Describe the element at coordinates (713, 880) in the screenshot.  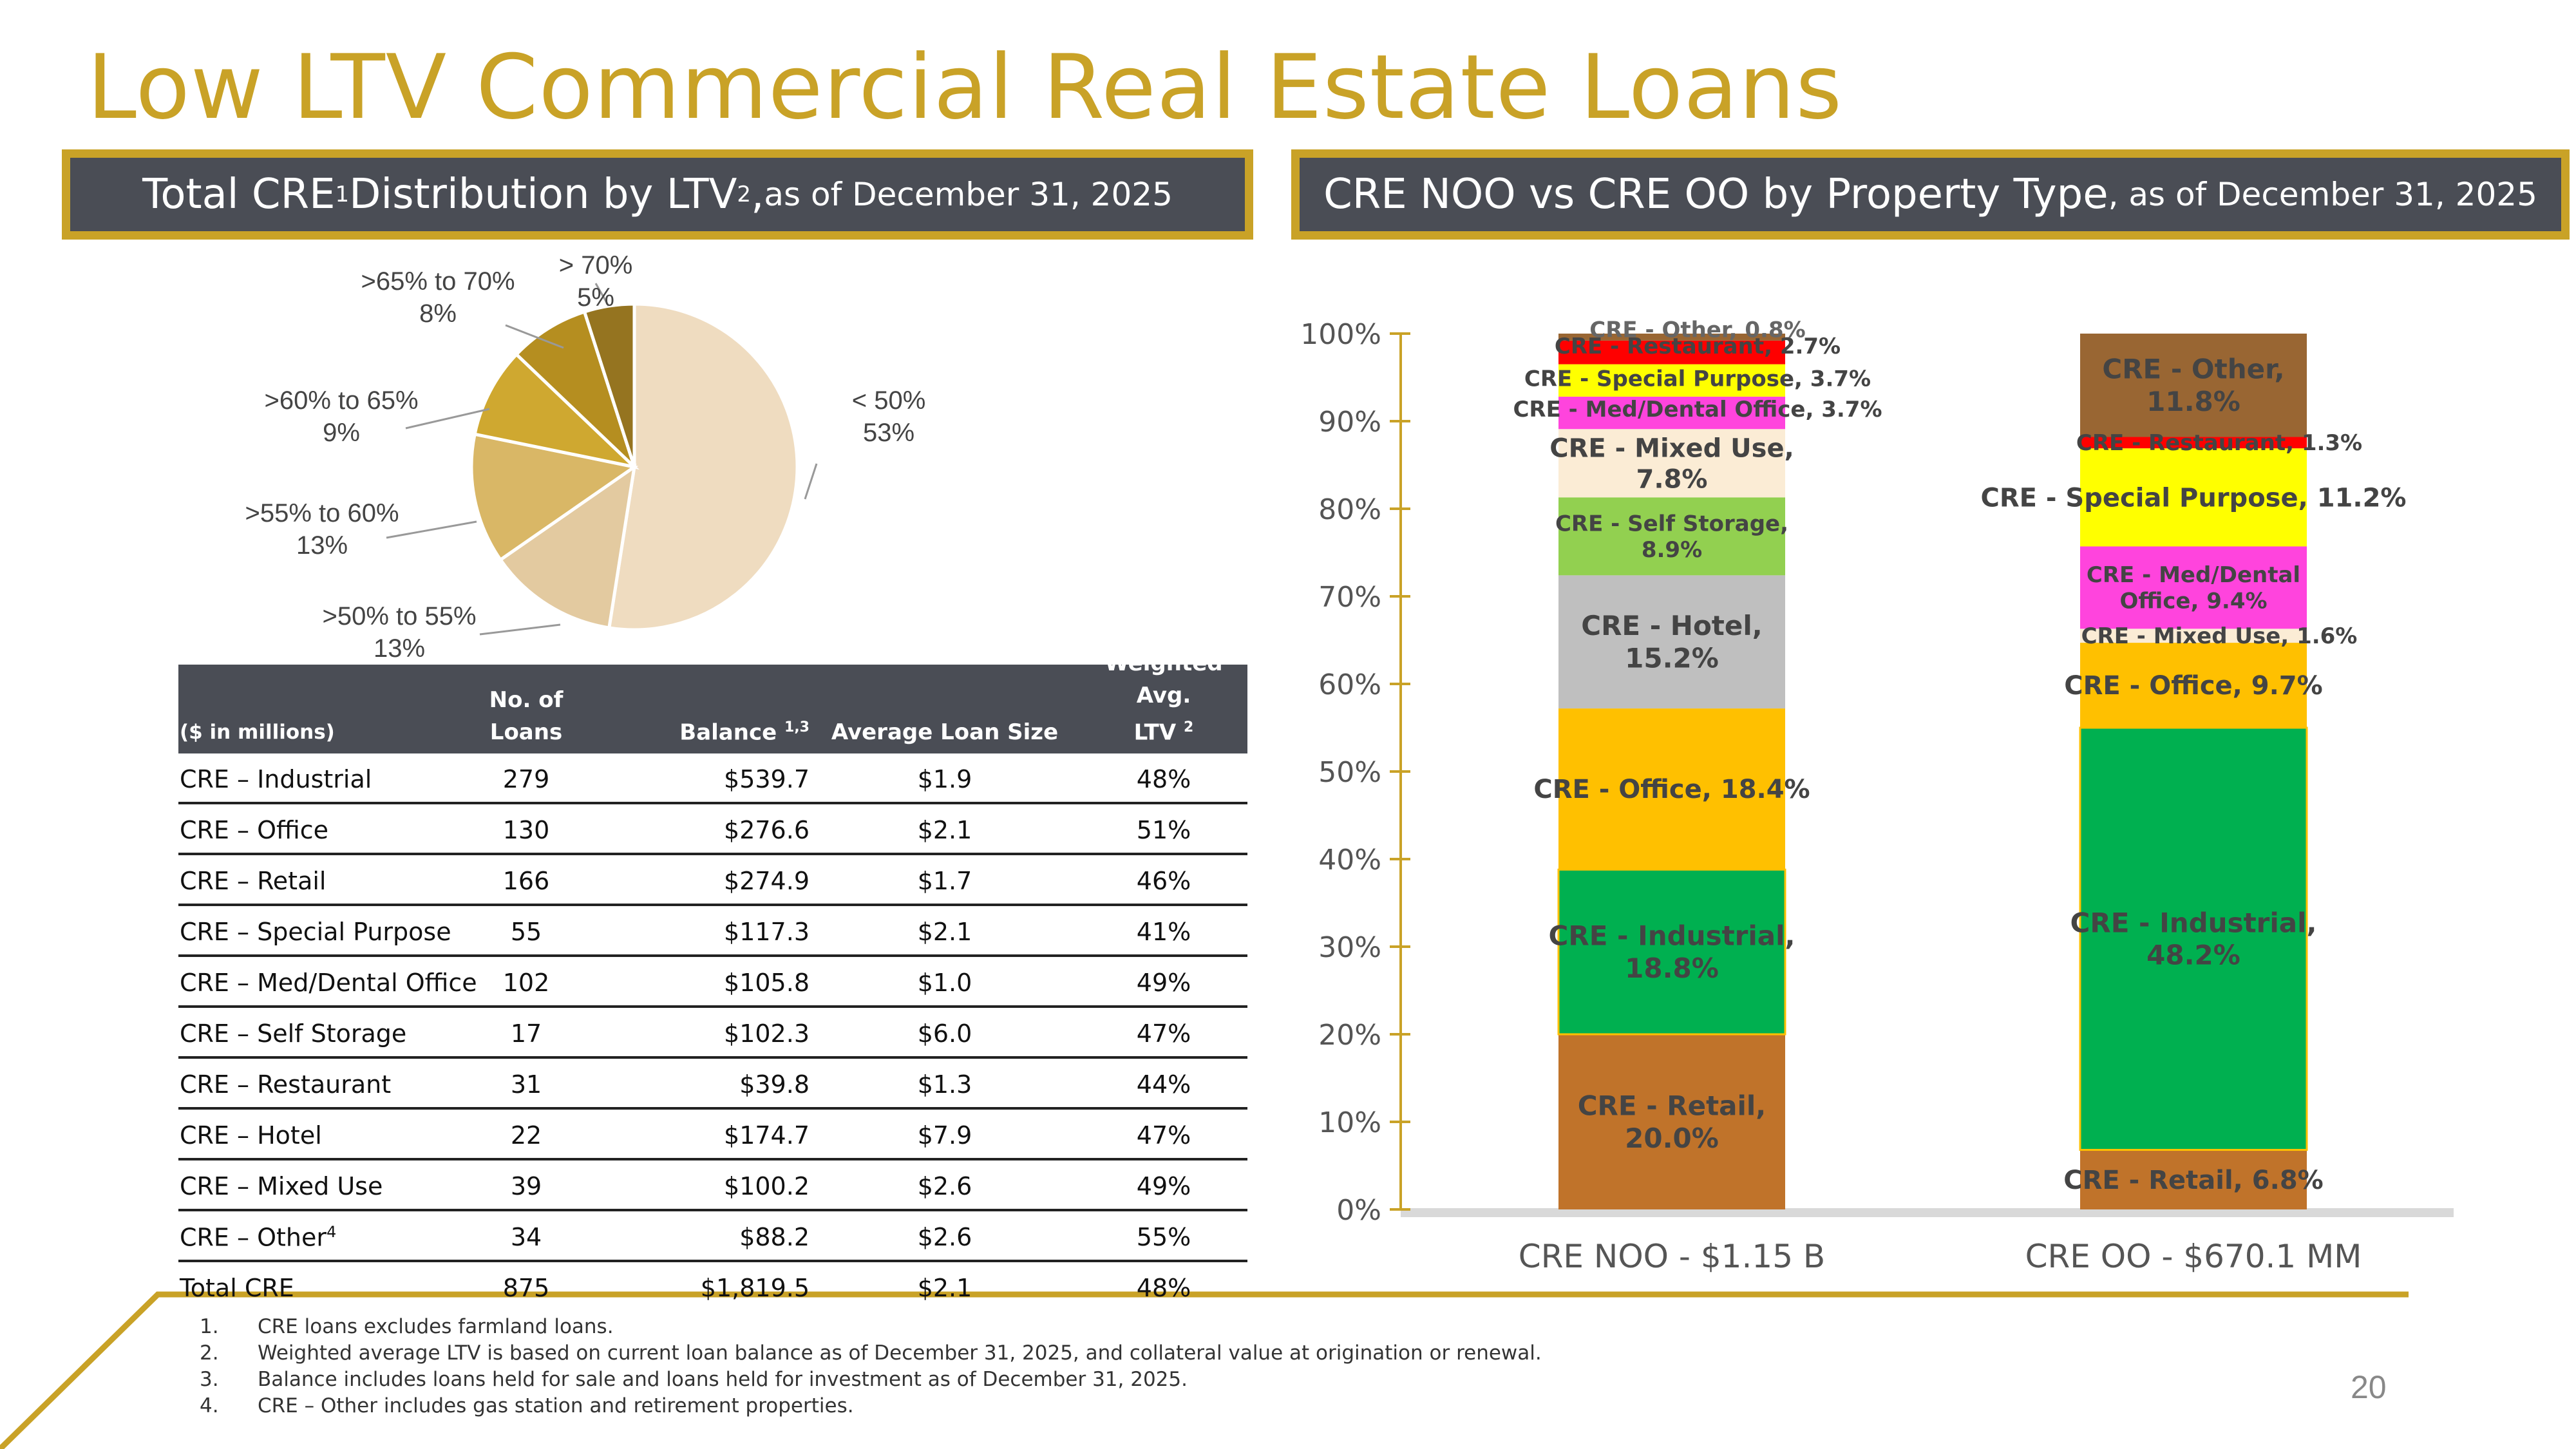
I see `table-row: CRE – Retail 166 $274.9 $1.7 46%` at that location.